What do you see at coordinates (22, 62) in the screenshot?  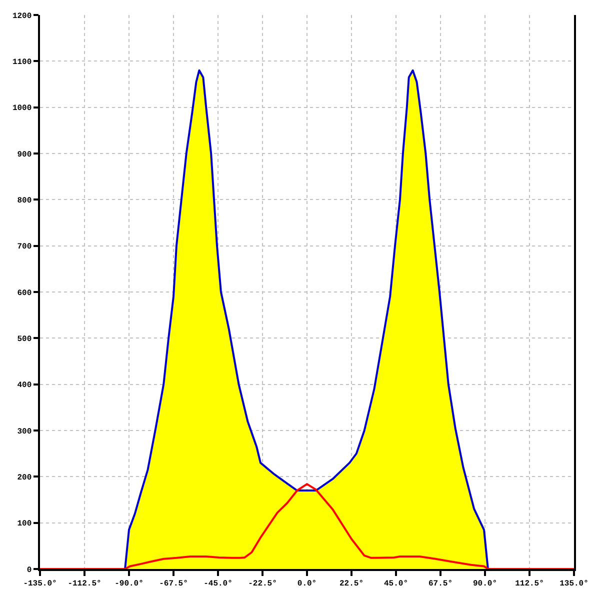 I see `y-tick-label: 1100` at bounding box center [22, 62].